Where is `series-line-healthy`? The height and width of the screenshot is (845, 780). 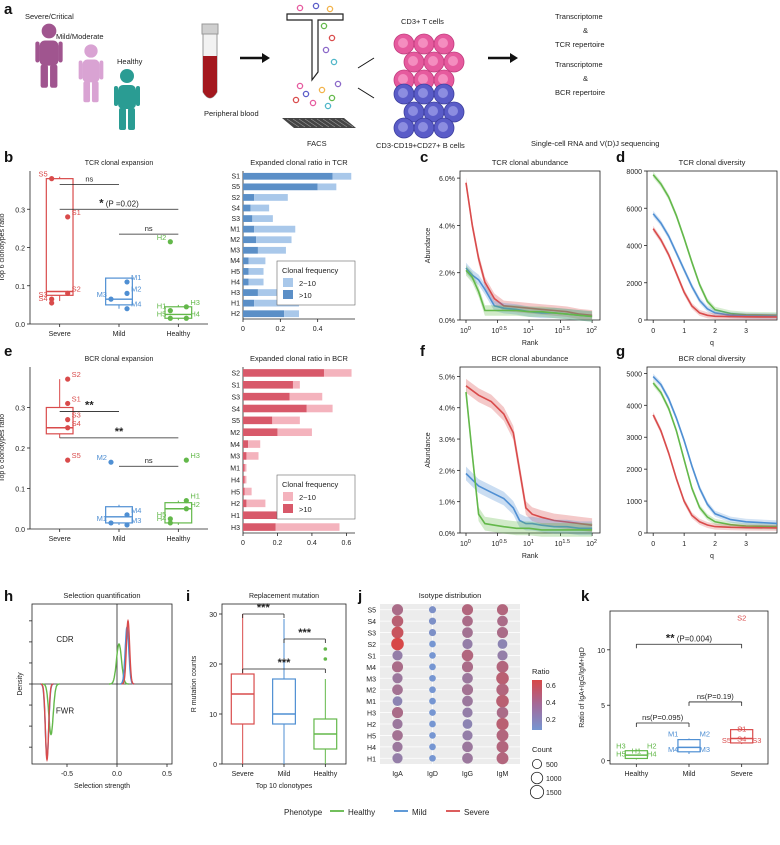 series-line-healthy is located at coordinates (529, 461).